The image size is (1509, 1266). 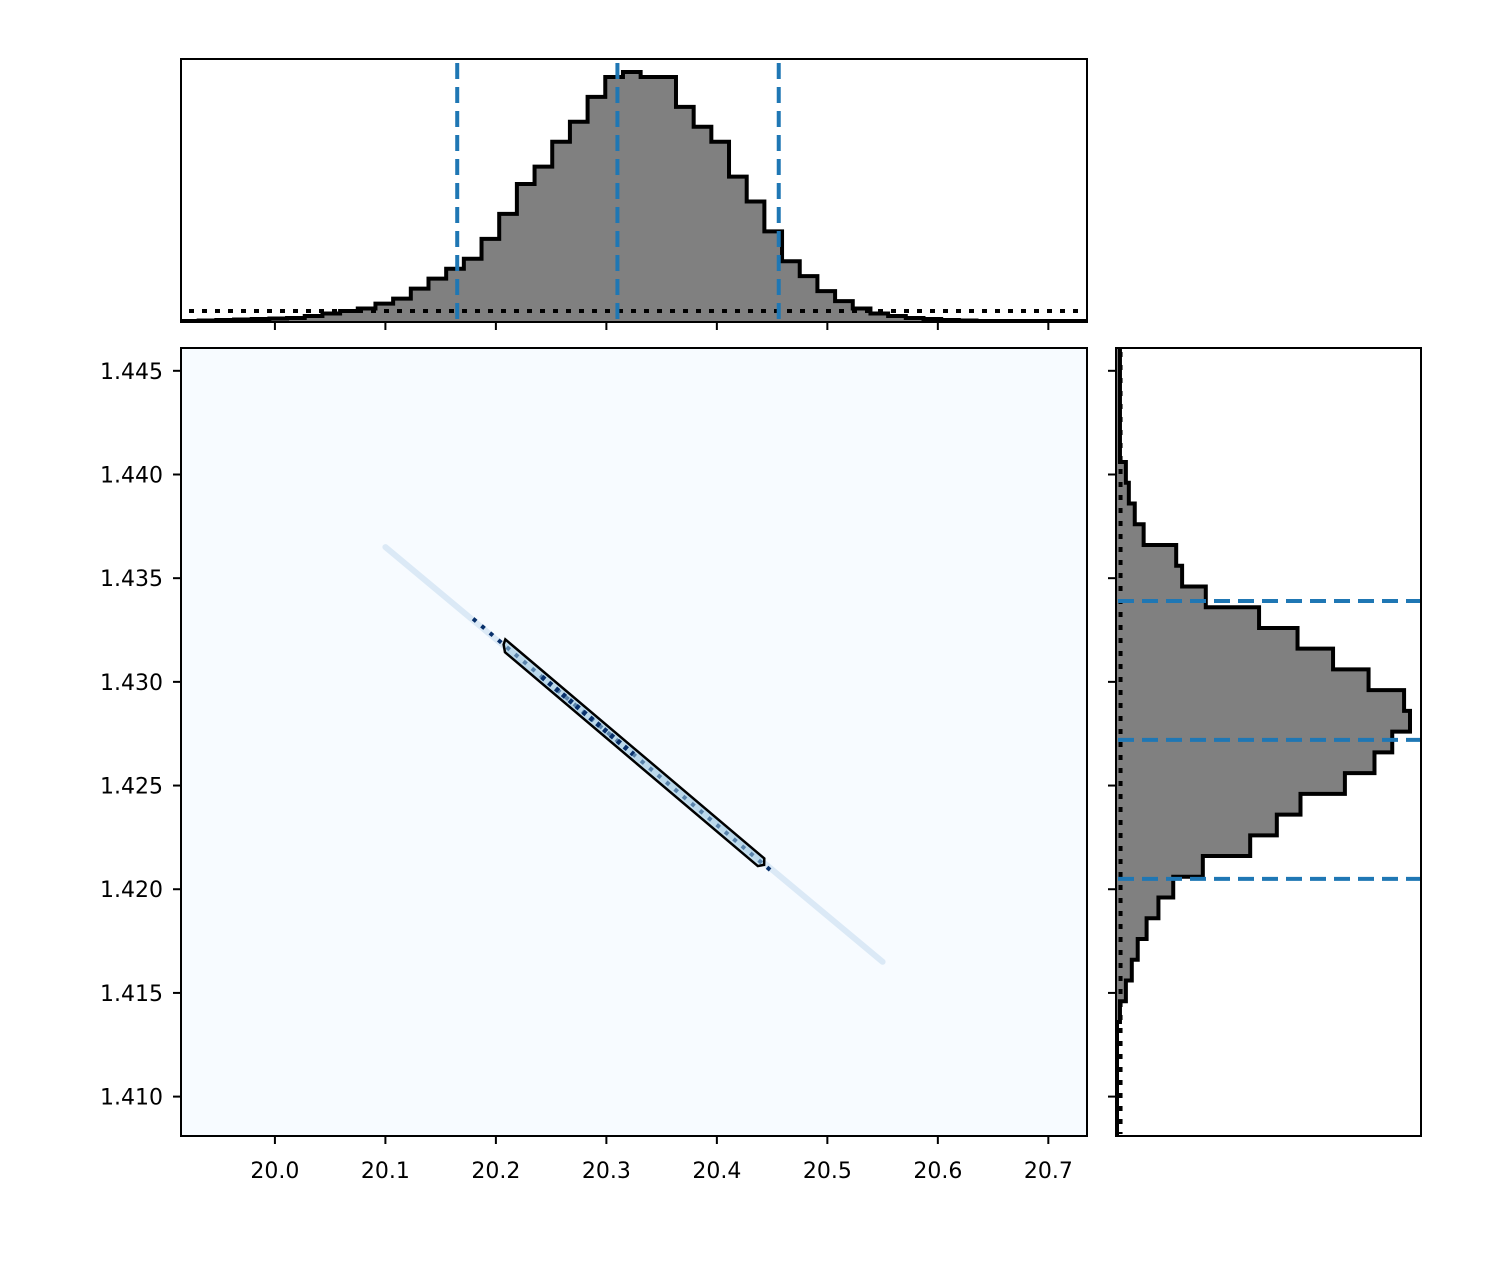 I want to click on joint-x-tick-label: 20.6, so click(x=937, y=1171).